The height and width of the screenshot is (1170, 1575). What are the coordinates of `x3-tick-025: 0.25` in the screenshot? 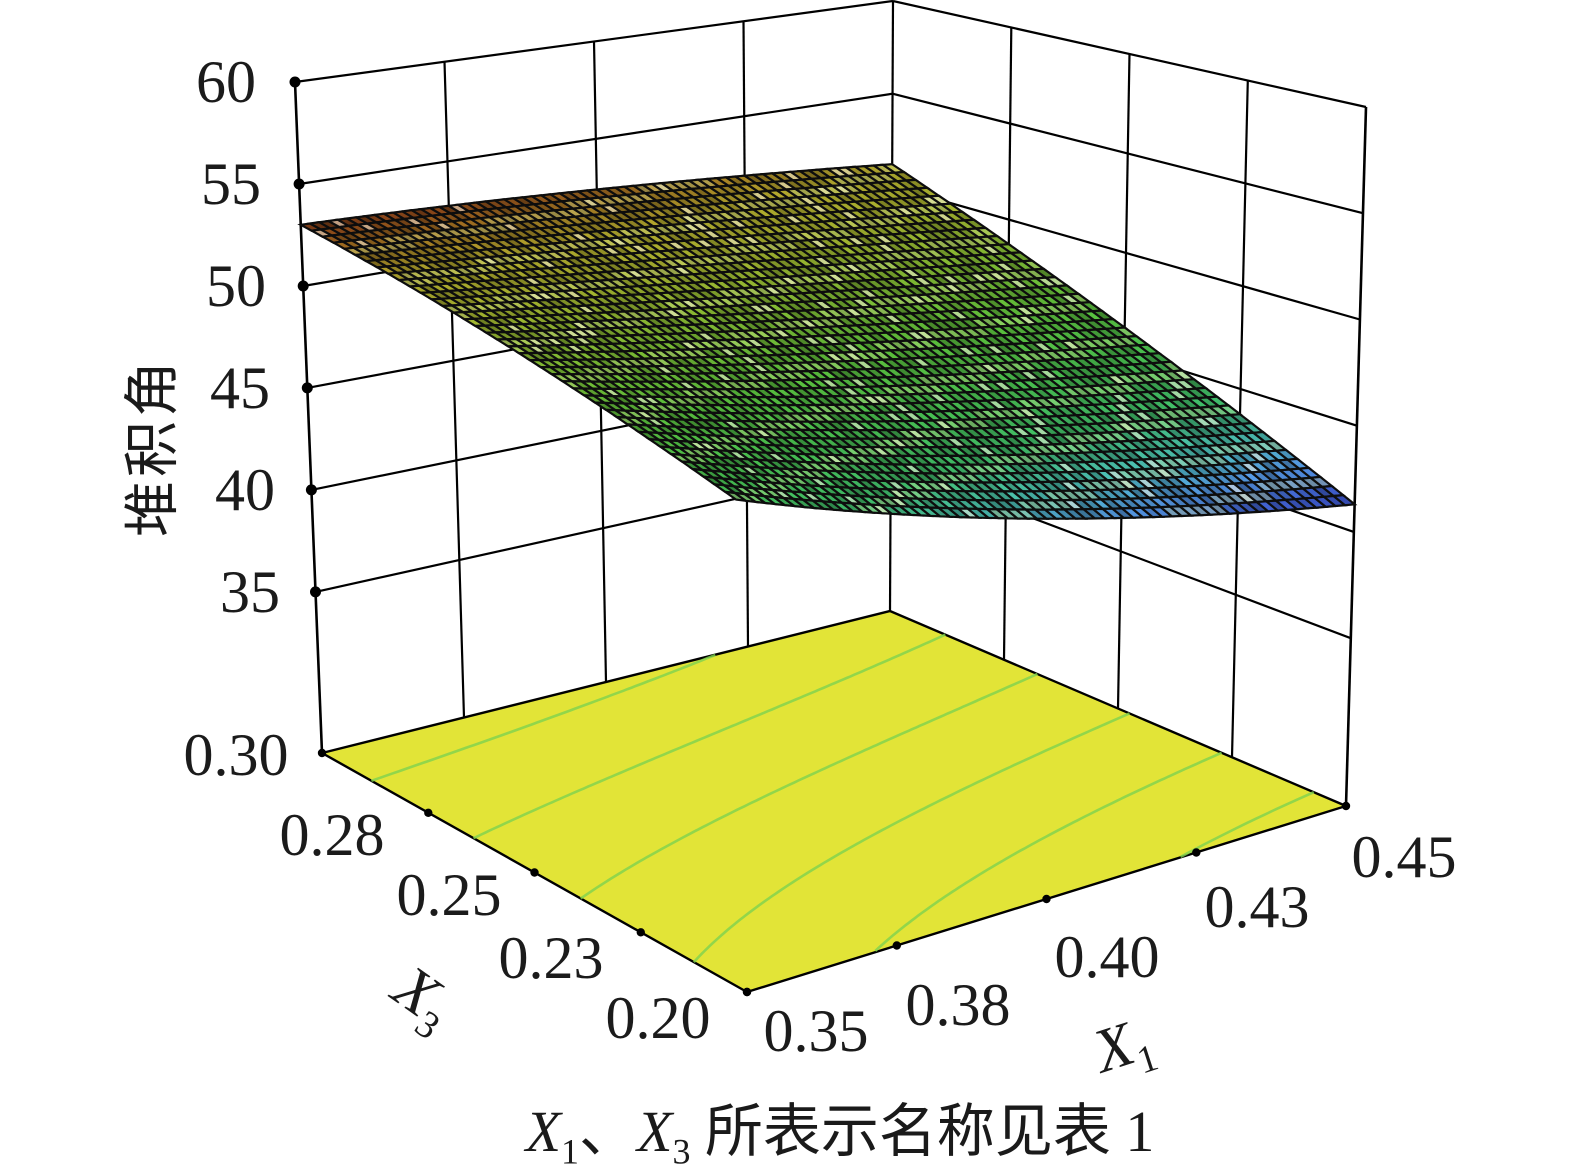 It's located at (449, 895).